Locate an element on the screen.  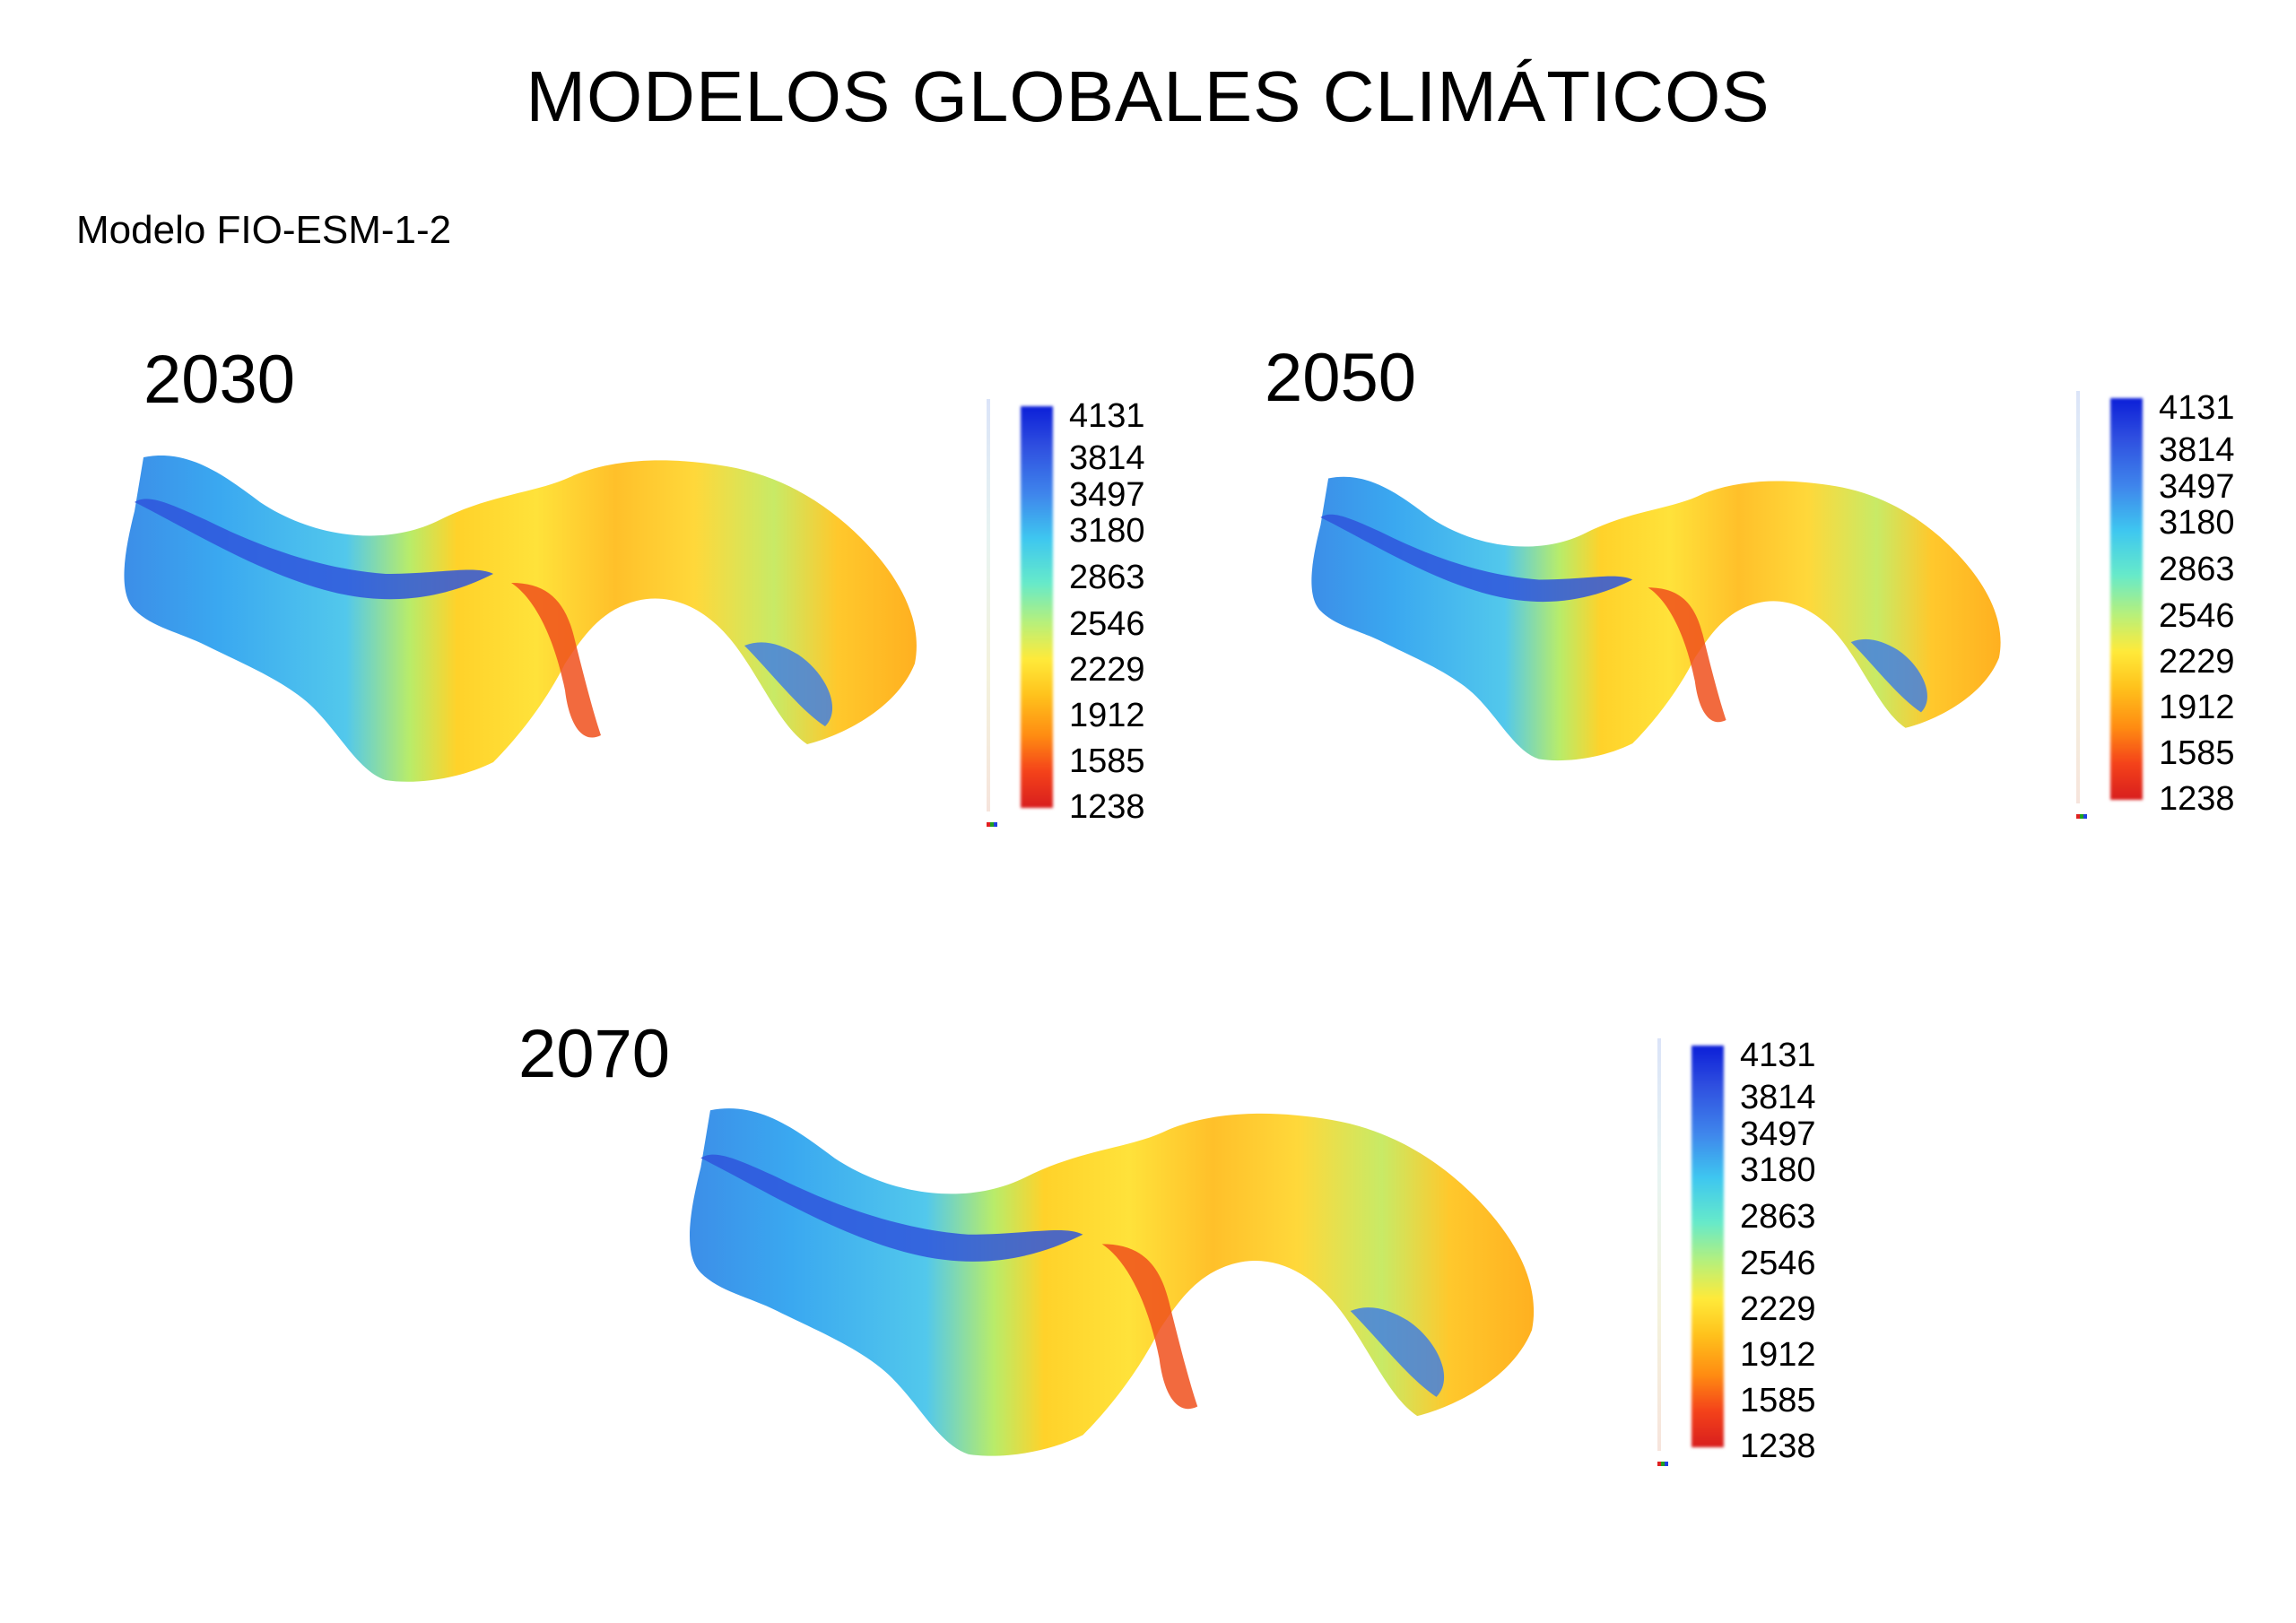
year-label: 2070 is located at coordinates (594, 1054).